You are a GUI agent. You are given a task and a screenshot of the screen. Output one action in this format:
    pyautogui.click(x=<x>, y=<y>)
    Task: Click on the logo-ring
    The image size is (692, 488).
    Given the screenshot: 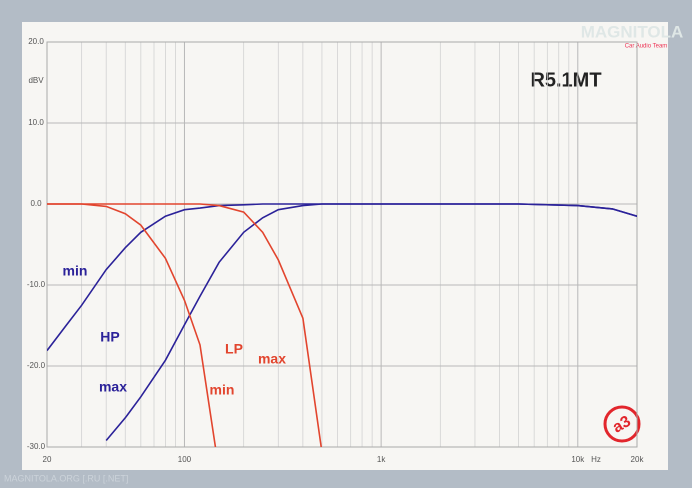 What is the action you would take?
    pyautogui.click(x=622, y=424)
    